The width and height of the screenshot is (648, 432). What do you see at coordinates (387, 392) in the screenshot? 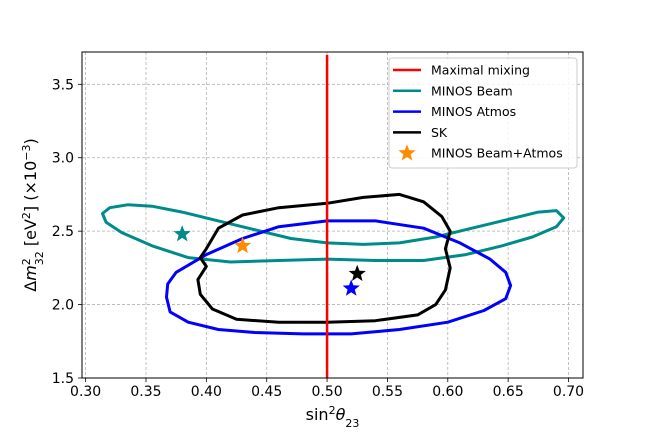
I see `x-tick-label: 0.55` at bounding box center [387, 392].